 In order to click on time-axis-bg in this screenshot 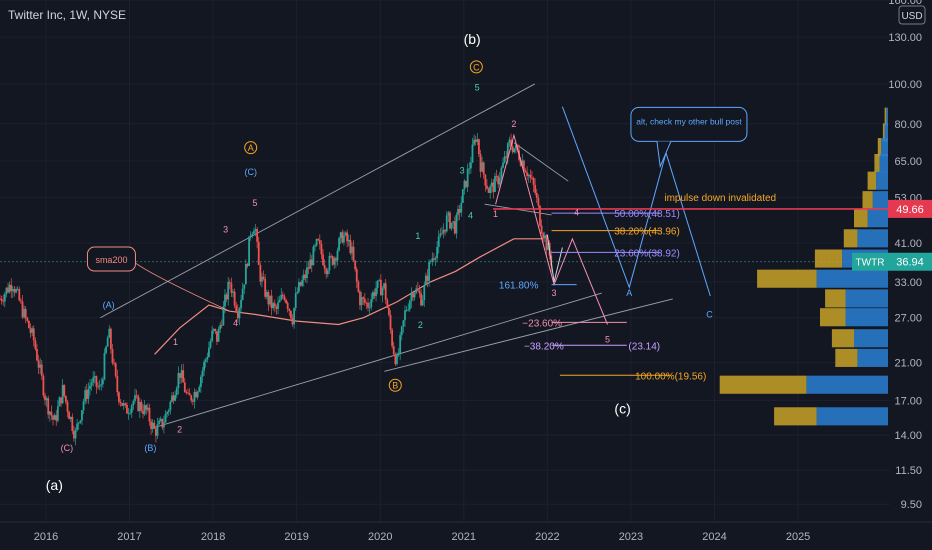, I will do `click(466, 536)`.